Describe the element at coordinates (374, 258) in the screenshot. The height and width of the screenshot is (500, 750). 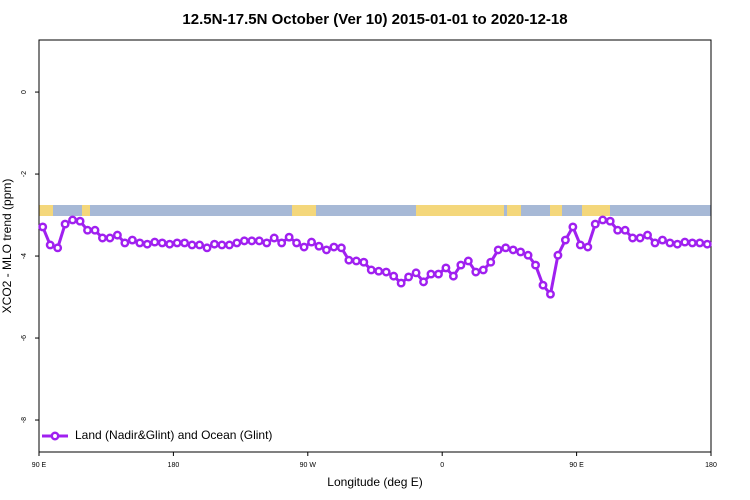
I see `data-line` at that location.